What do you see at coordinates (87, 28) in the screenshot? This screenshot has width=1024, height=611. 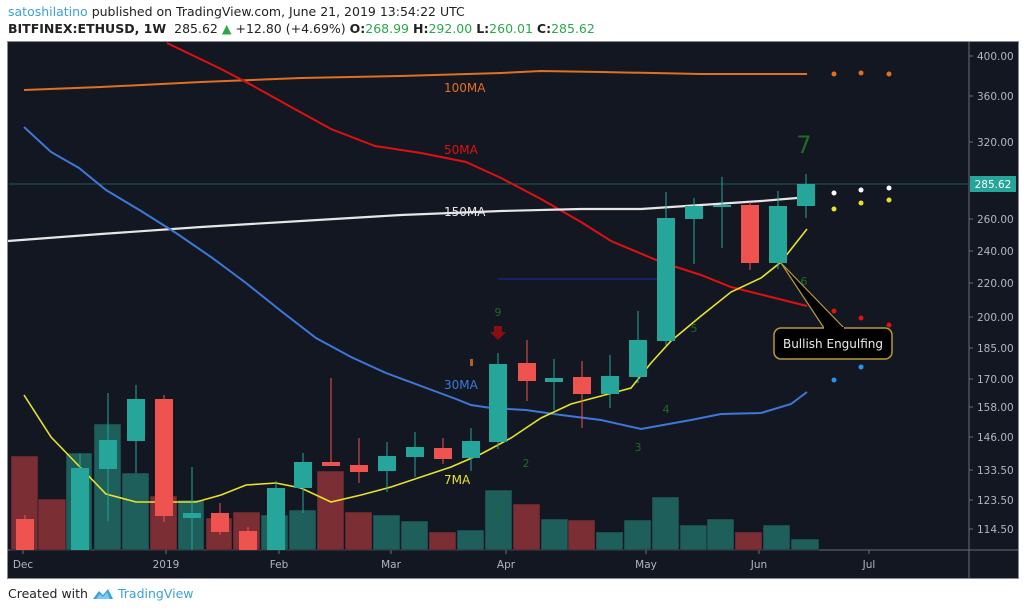 I see `symbol-label: BITFINEX:ETHUSD, 1W` at bounding box center [87, 28].